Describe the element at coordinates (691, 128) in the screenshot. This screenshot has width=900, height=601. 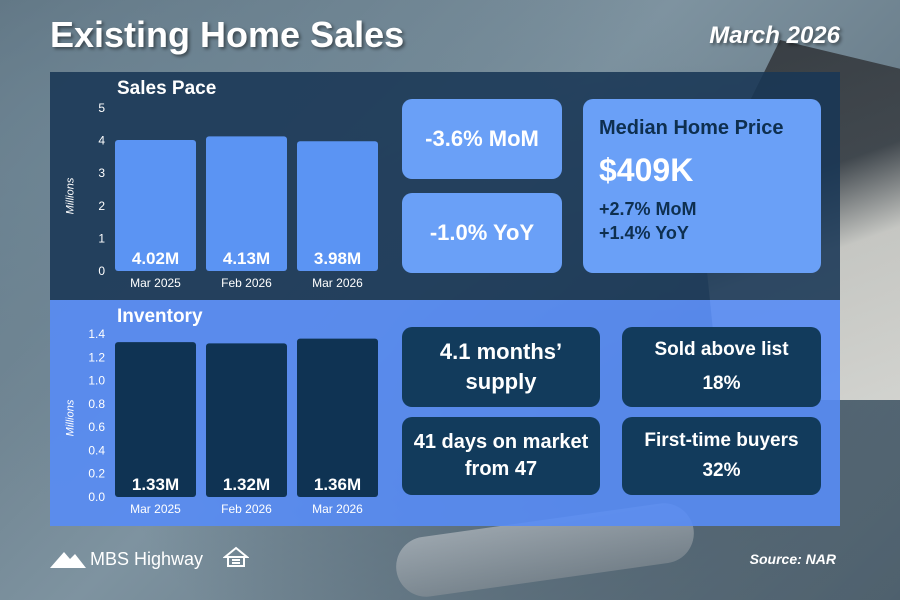
I see `median-price-title: Median Home Price` at that location.